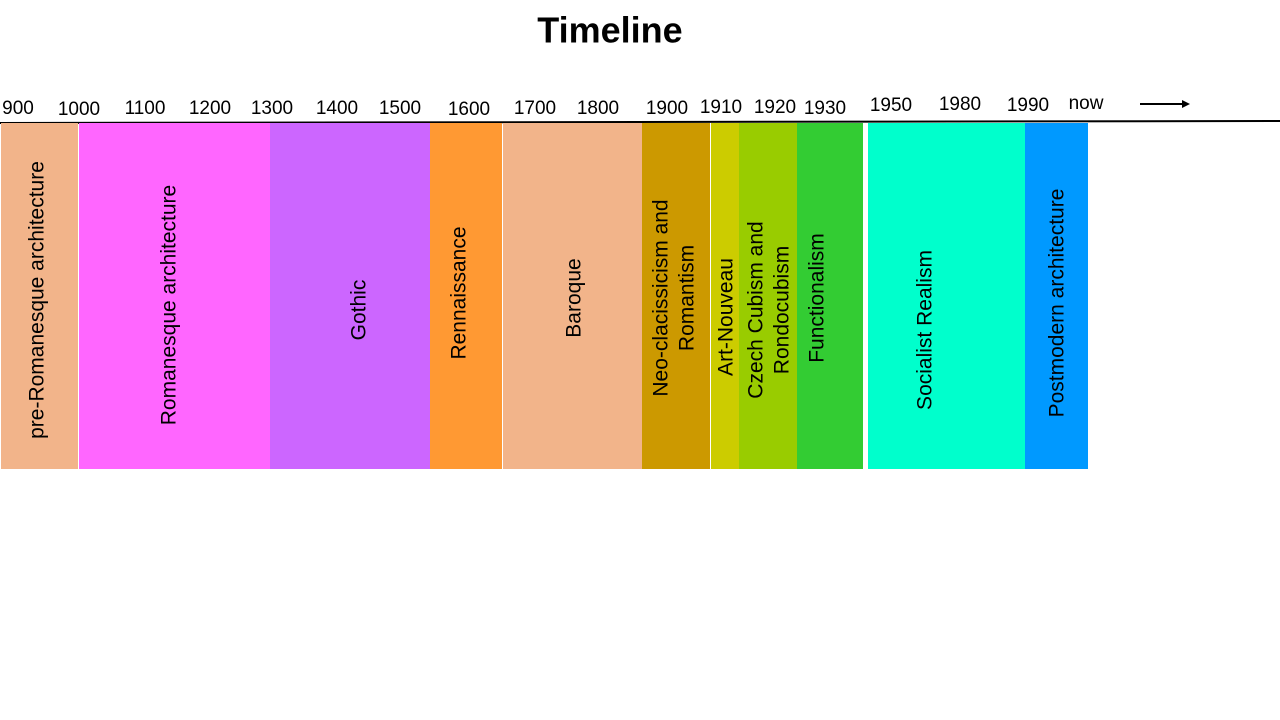 This screenshot has width=1280, height=720. Describe the element at coordinates (210, 108) in the screenshot. I see `year-label: 1200` at that location.